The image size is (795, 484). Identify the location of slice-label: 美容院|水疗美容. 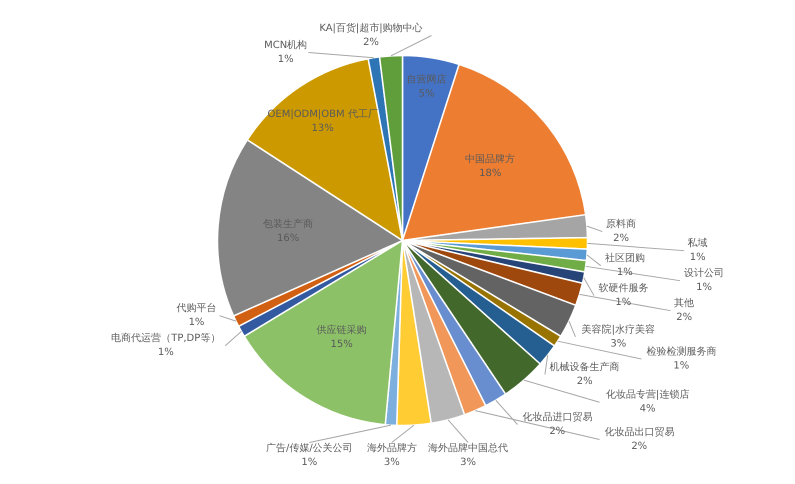
(618, 329).